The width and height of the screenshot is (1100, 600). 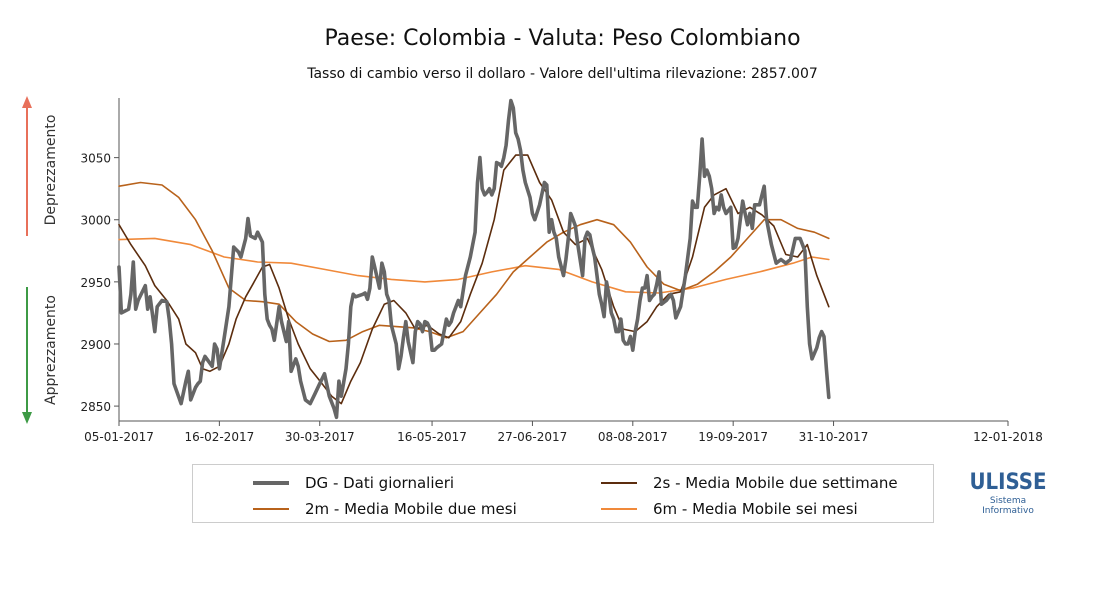 I want to click on y-tick-label: 2900, so click(x=95, y=345).